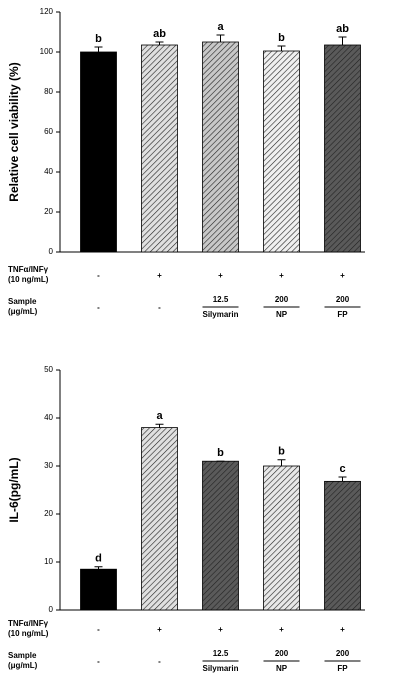  What do you see at coordinates (14, 489) in the screenshot?
I see `y-axis-label: IL-6(pg/mL)` at bounding box center [14, 489].